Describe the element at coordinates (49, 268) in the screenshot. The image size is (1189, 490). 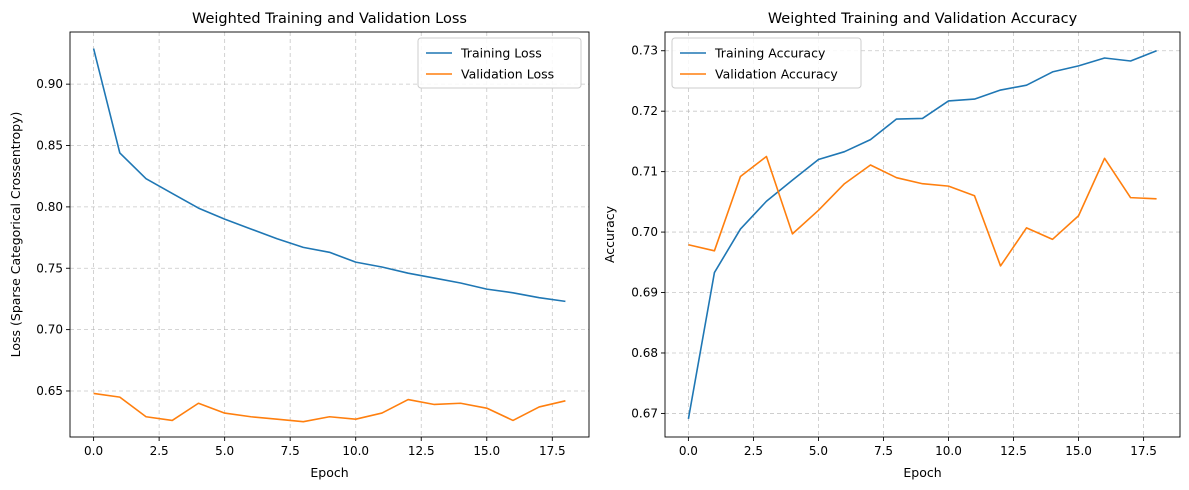
I see `y-tick-label: 0.75` at that location.